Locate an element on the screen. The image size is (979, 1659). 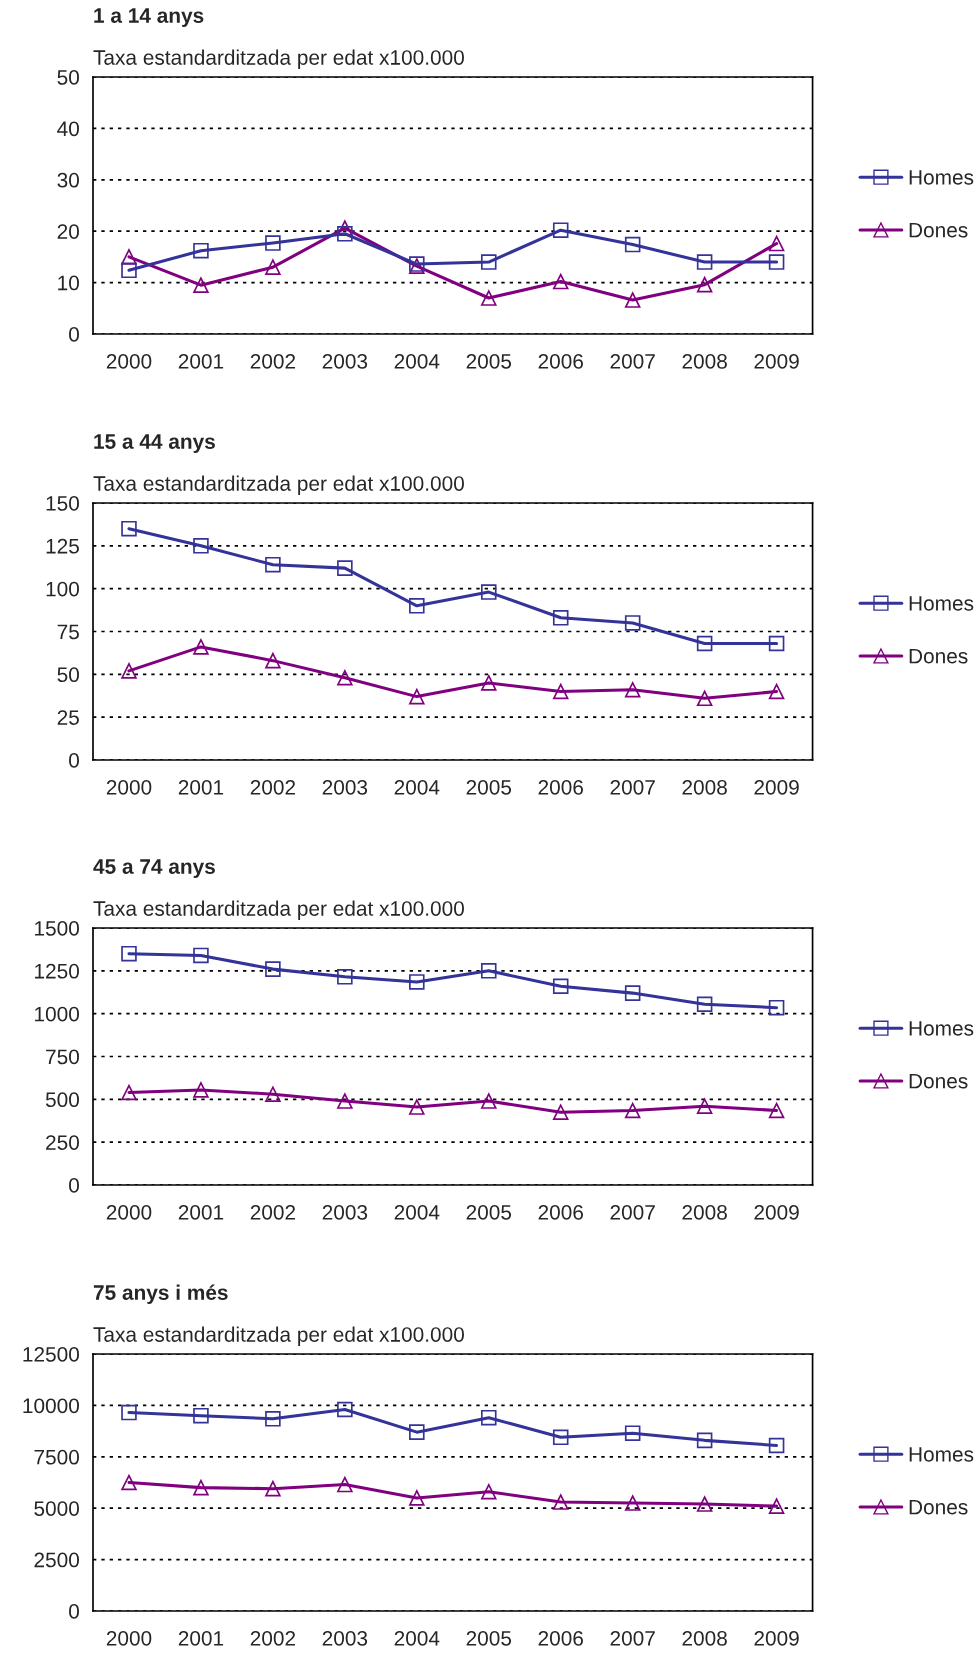
y-tick-label: 100 is located at coordinates (62, 589).